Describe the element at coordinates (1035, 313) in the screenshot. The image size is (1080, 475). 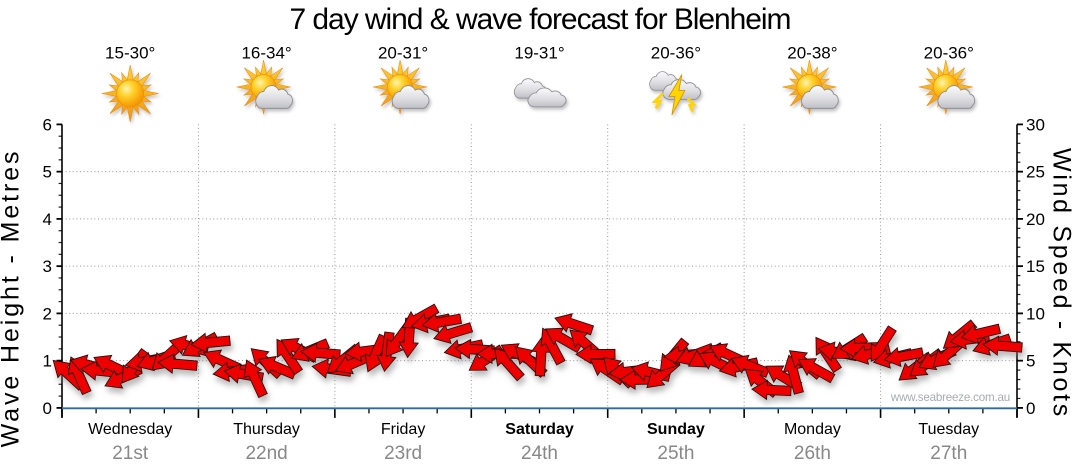
I see `svg-text: 10` at that location.